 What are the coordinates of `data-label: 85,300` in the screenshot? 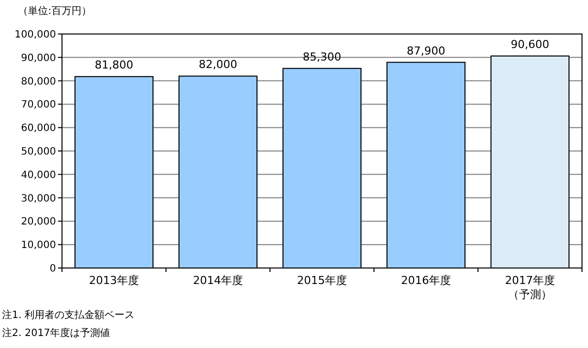 It's located at (322, 57).